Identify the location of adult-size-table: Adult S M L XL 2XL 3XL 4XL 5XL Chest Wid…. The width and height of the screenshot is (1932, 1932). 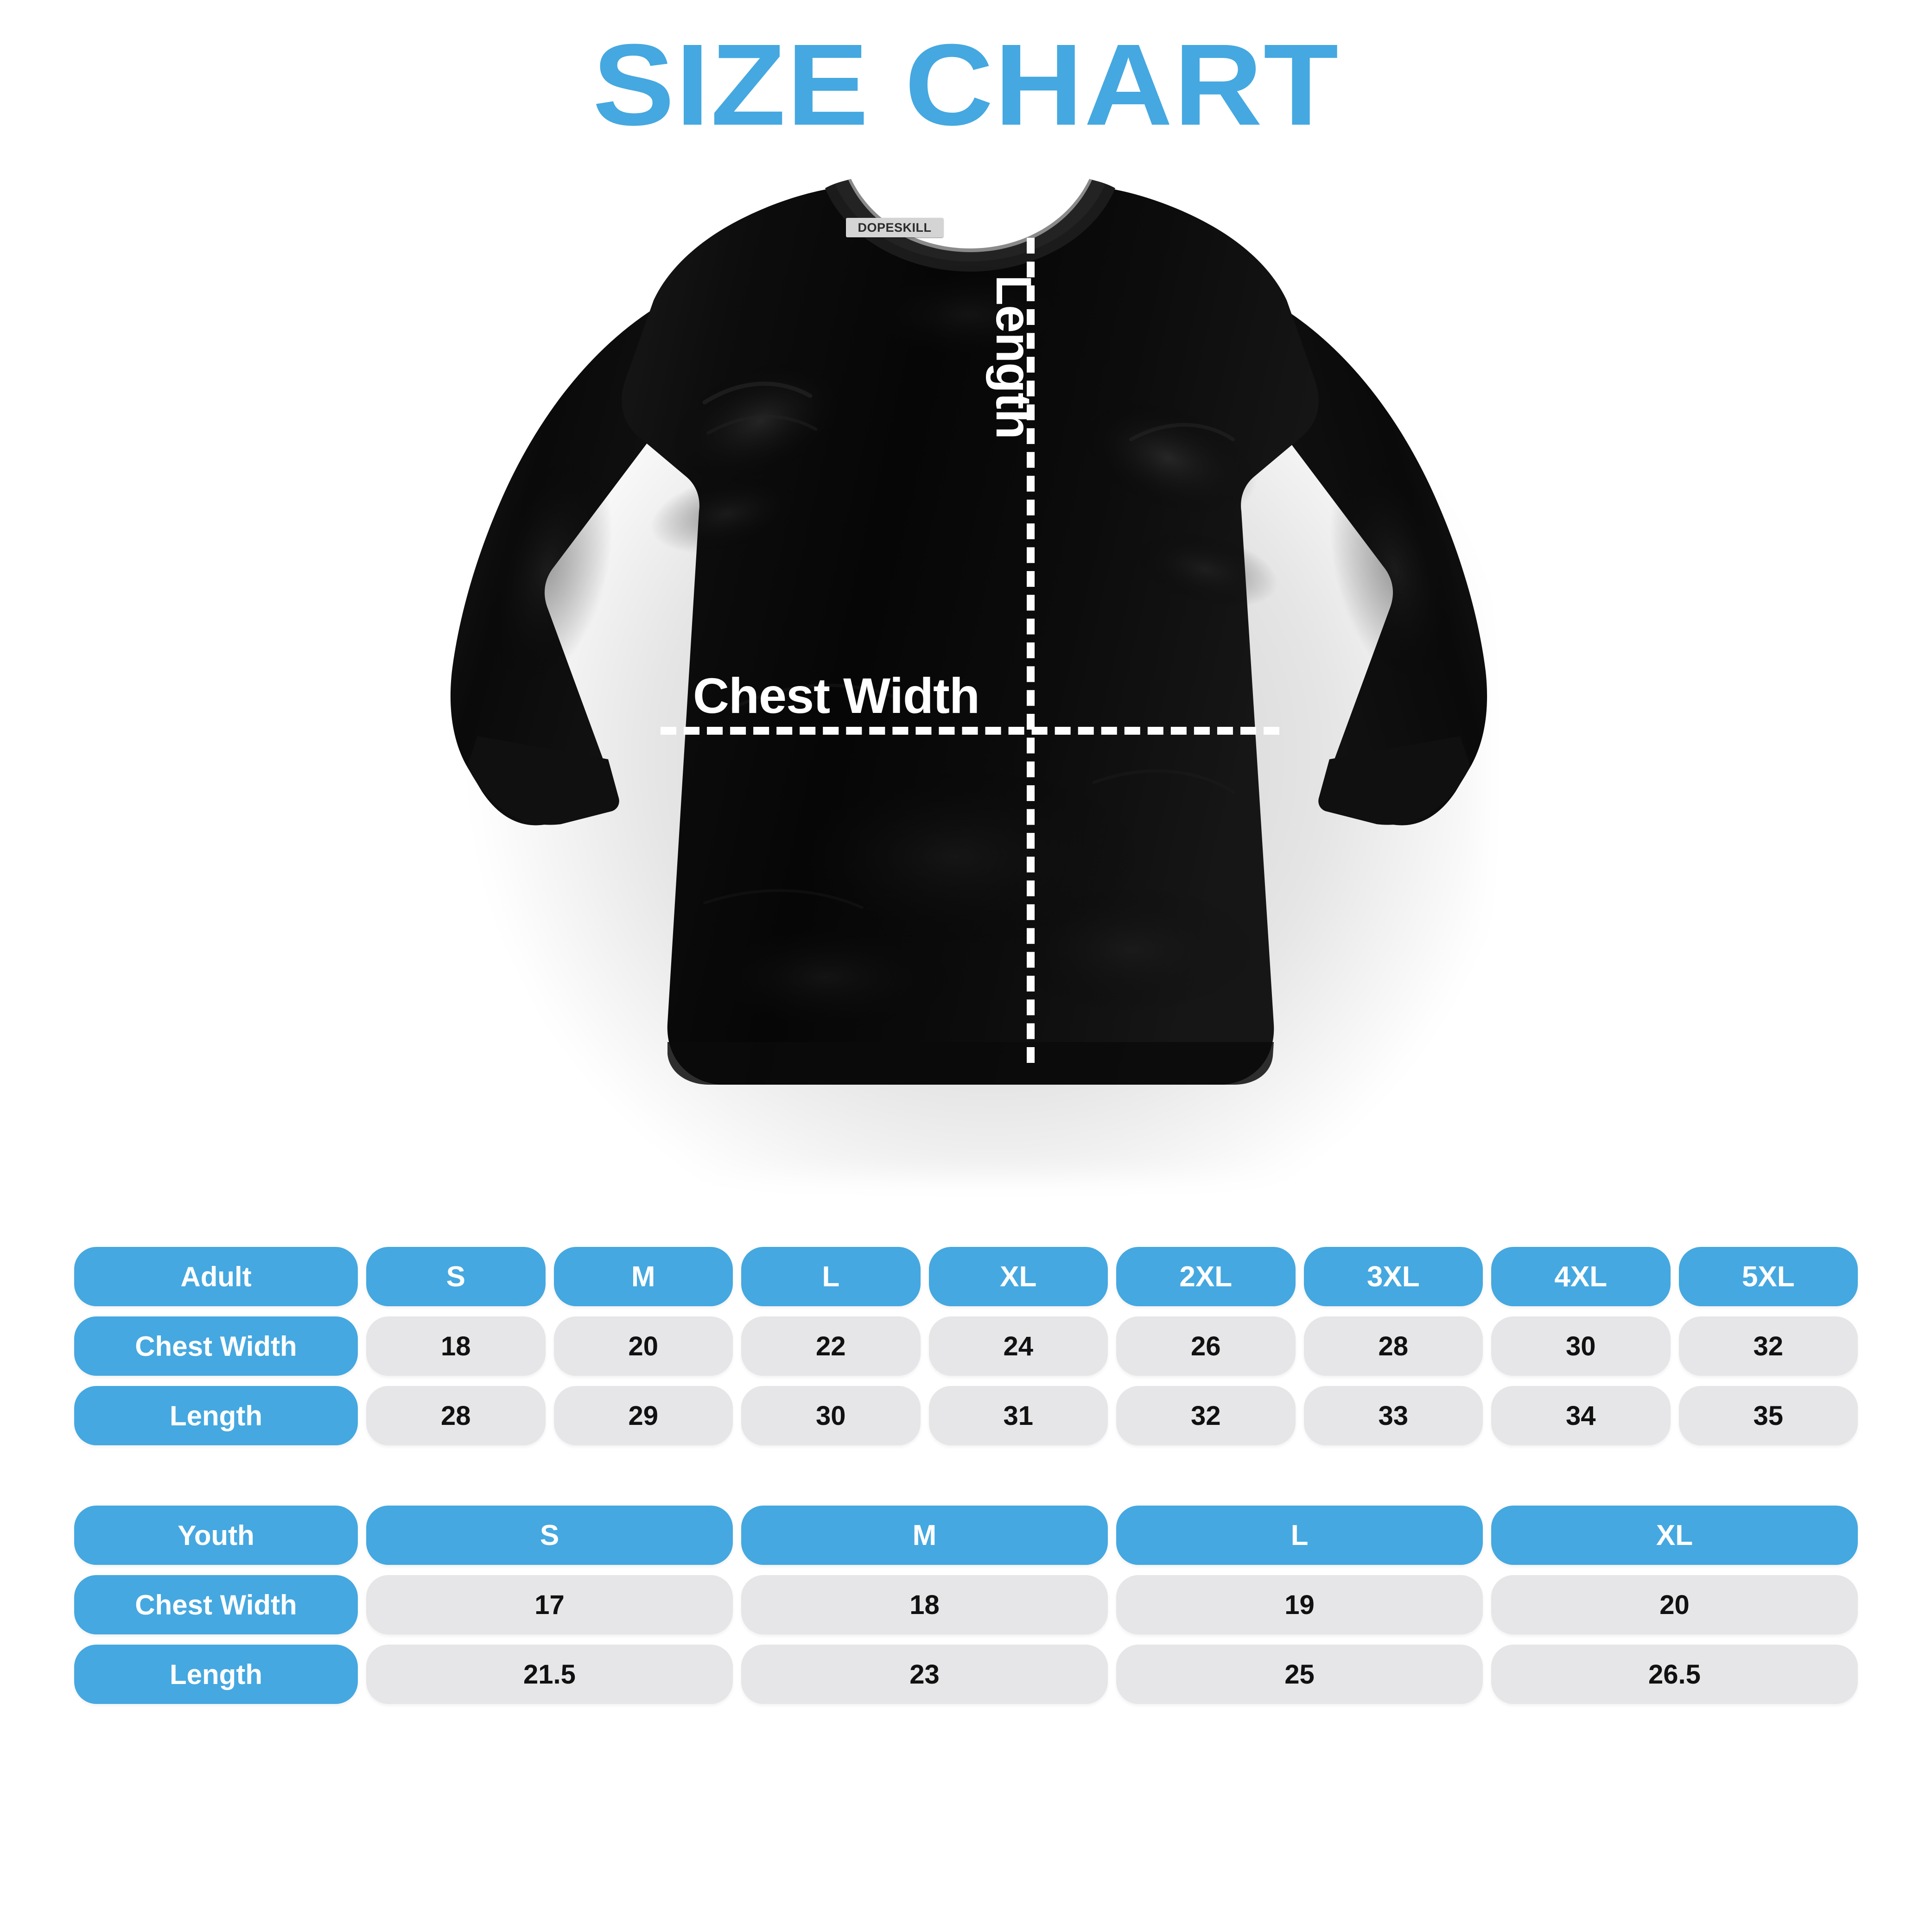
(966, 1346).